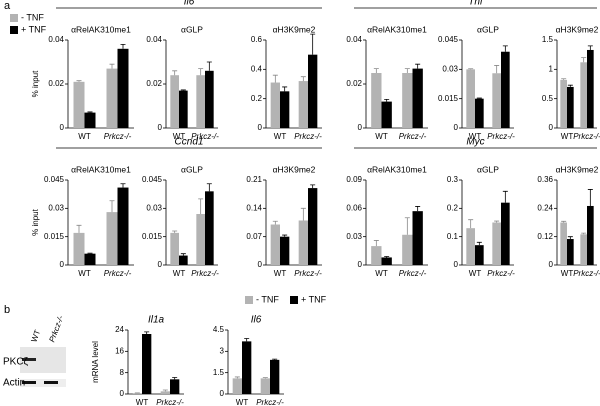  I want to click on legend-label: + TNF, so click(314, 299).